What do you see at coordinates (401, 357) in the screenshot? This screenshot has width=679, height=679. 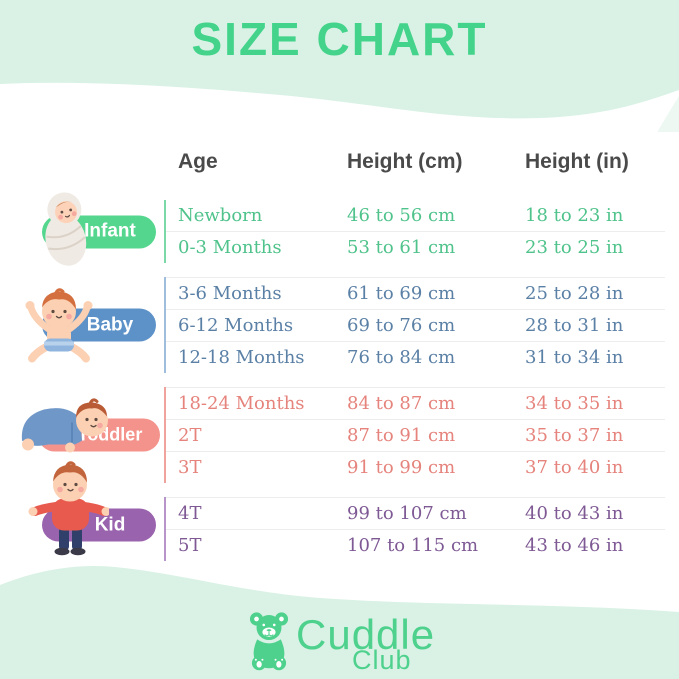 I see `cell-height-cm: 76 to 84 cm` at bounding box center [401, 357].